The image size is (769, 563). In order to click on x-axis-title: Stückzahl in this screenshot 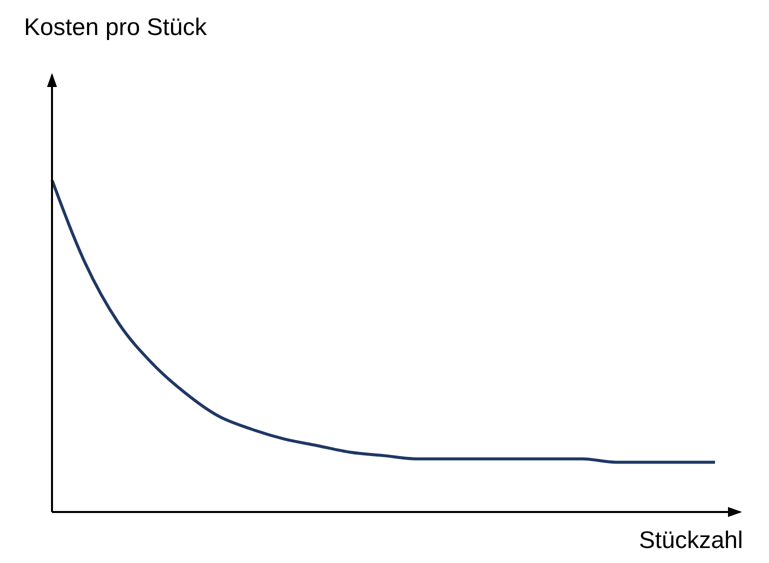, I will do `click(690, 541)`.